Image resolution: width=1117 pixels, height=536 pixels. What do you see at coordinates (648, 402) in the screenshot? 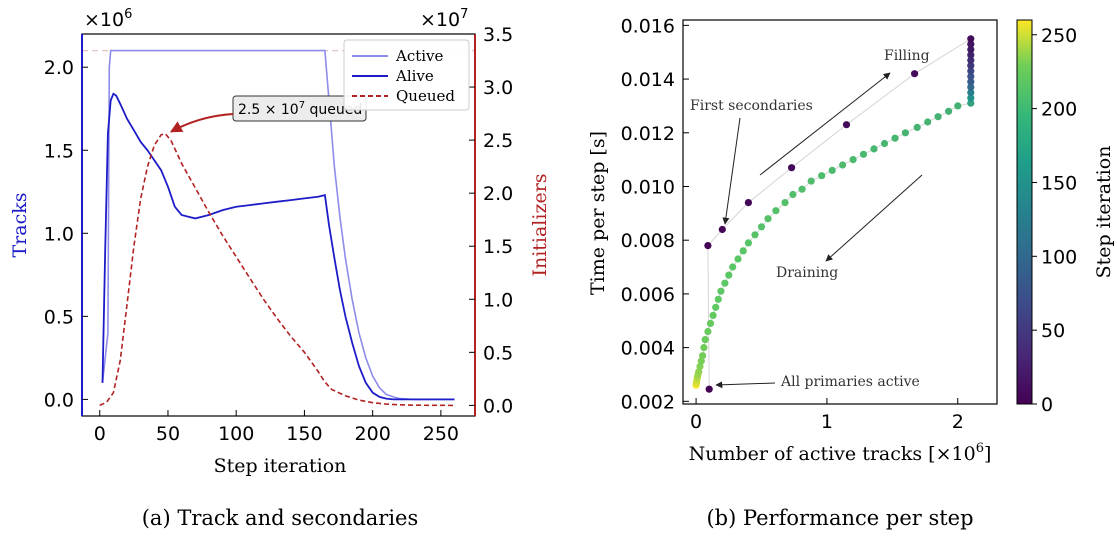
I see `y-tick-label: 0.002` at bounding box center [648, 402].